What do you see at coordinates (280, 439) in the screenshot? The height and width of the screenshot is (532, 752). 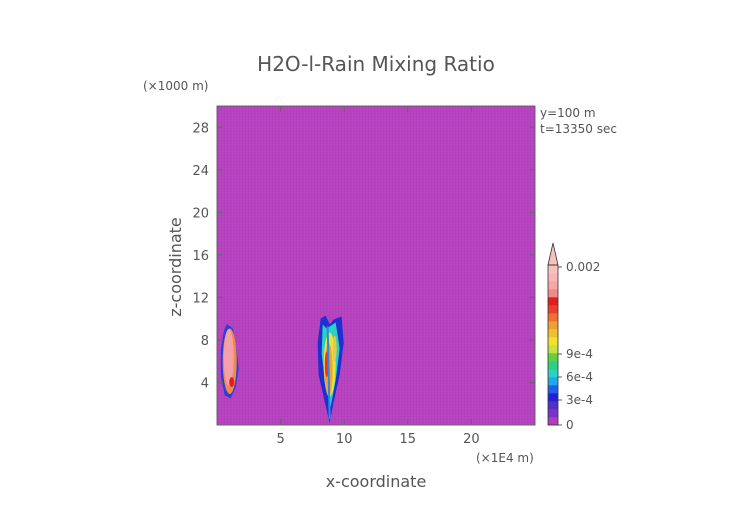 I see `x-tick-label: 5` at bounding box center [280, 439].